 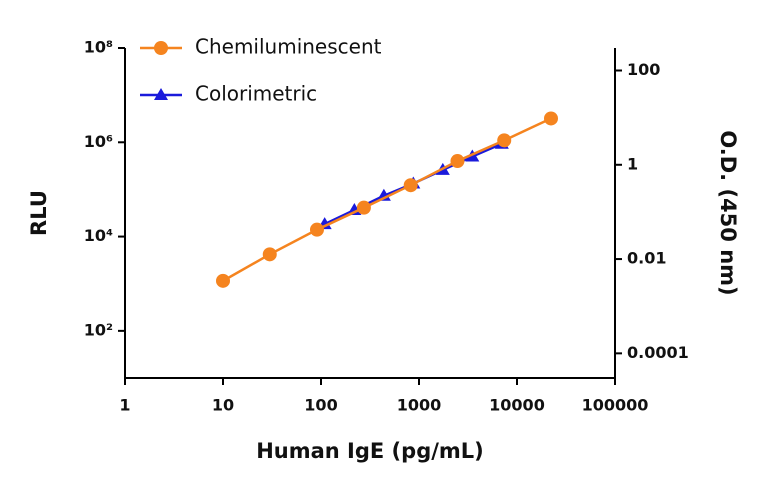 What do you see at coordinates (632, 163) in the screenshot?
I see `y2-tick-label: 1` at bounding box center [632, 163].